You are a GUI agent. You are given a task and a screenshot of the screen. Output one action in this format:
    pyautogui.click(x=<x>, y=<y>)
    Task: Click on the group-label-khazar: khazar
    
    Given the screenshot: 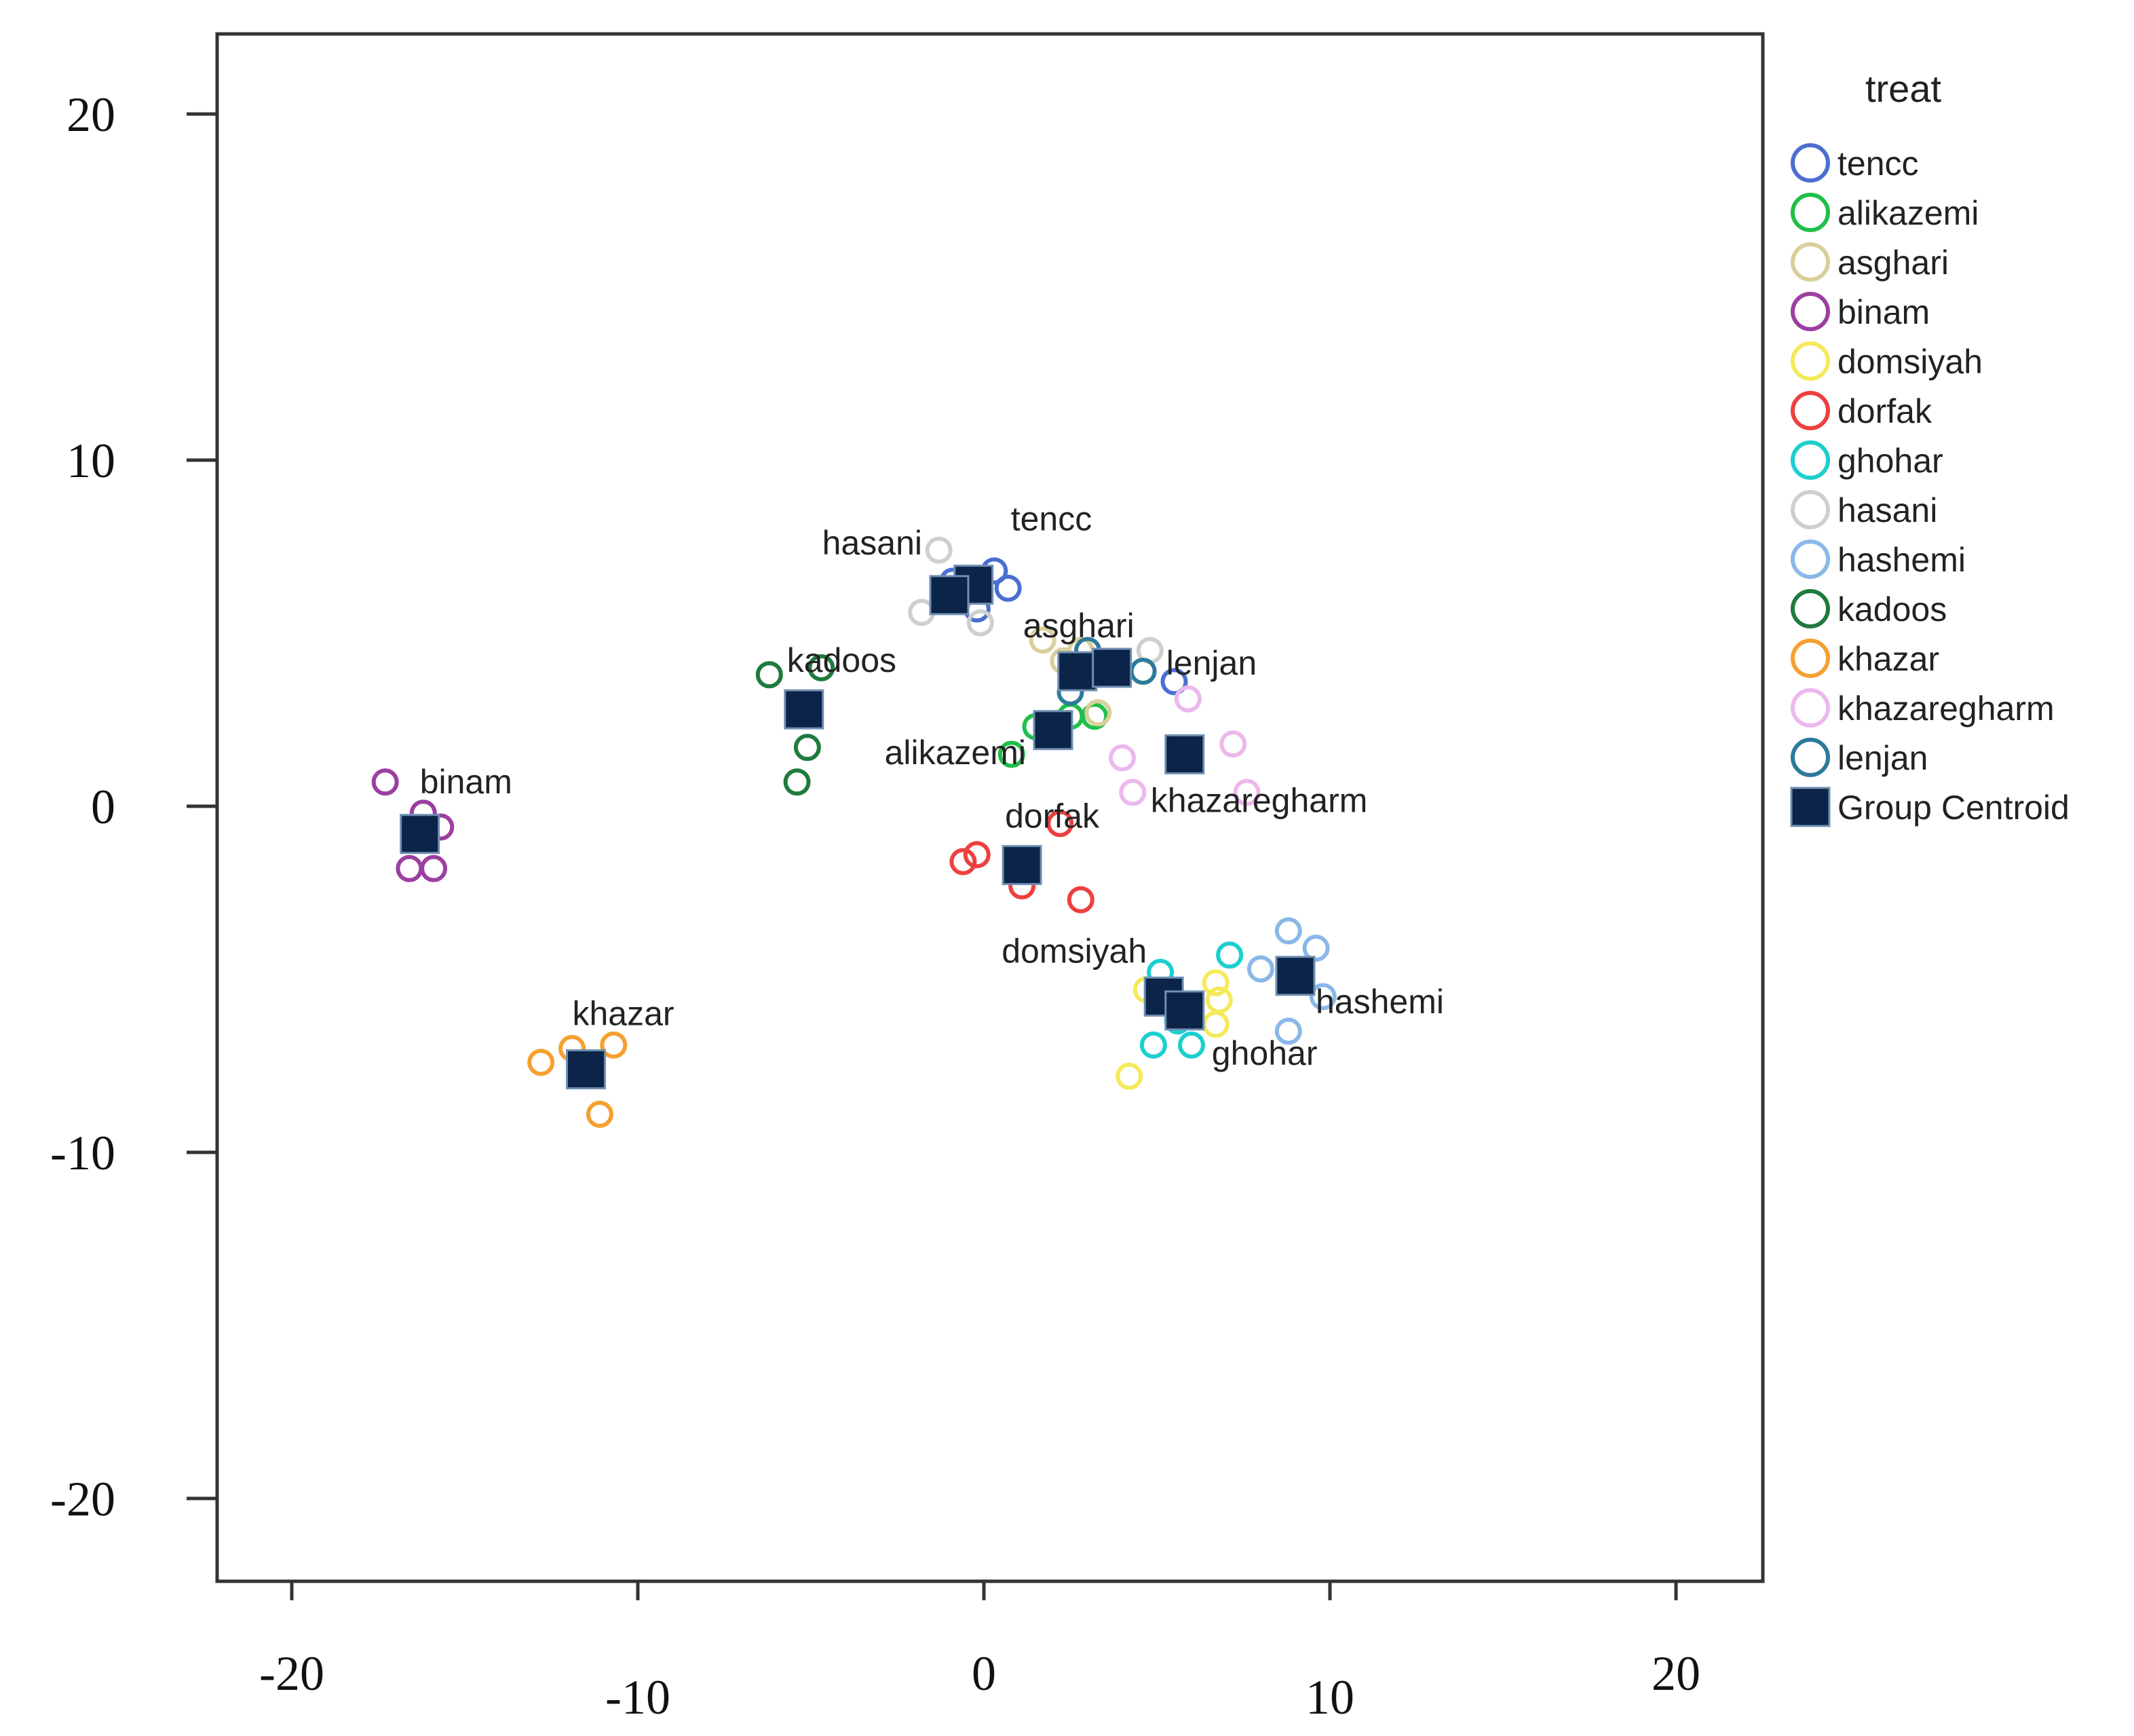 What is the action you would take?
    pyautogui.click(x=623, y=1014)
    